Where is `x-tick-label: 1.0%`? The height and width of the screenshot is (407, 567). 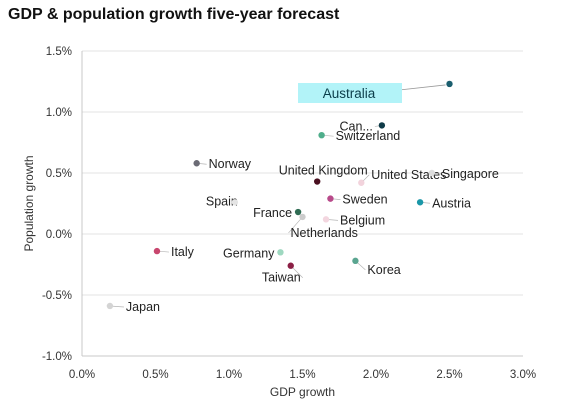 x-tick-label: 1.0% is located at coordinates (229, 375).